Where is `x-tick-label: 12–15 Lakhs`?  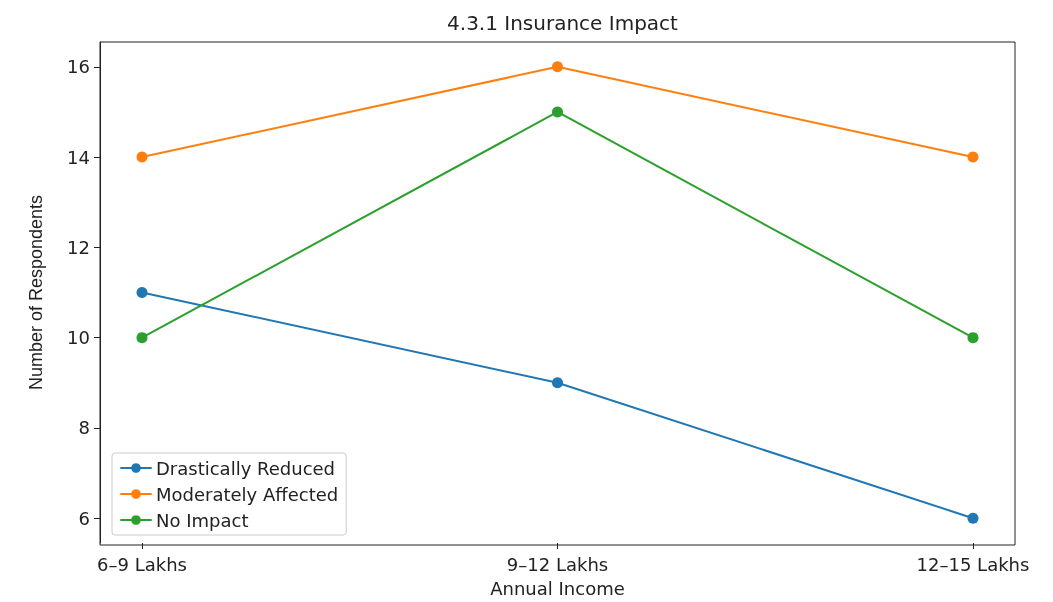 x-tick-label: 12–15 Lakhs is located at coordinates (973, 564).